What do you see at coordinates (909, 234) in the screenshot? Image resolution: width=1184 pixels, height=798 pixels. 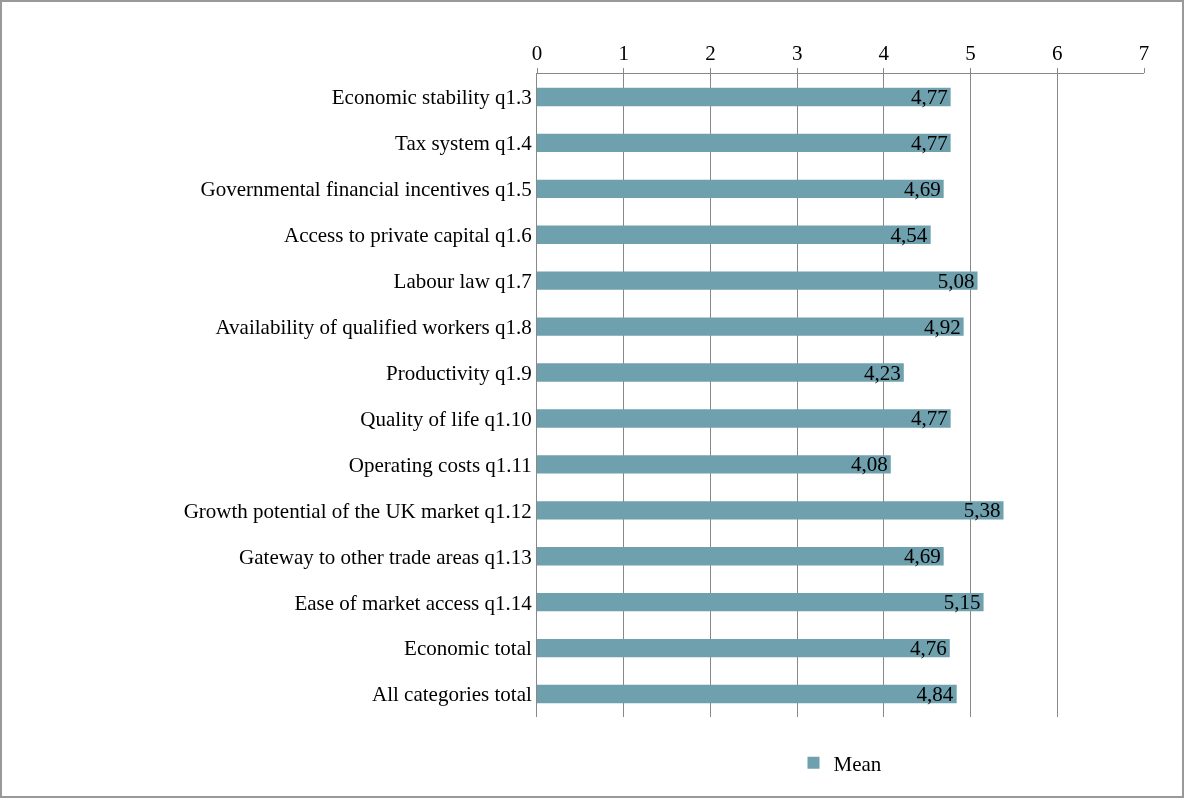 I see `data-label: 4,54` at bounding box center [909, 234].